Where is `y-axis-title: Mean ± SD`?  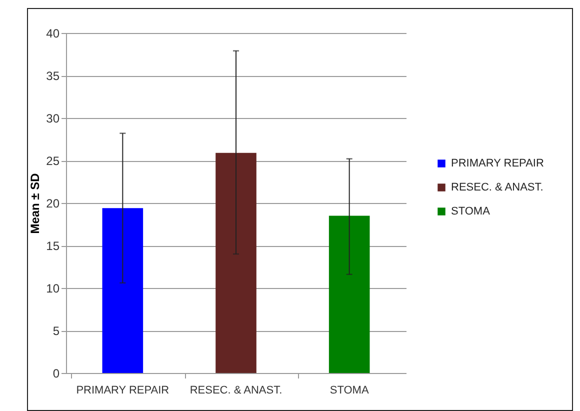 y-axis-title: Mean ± SD is located at coordinates (35, 203).